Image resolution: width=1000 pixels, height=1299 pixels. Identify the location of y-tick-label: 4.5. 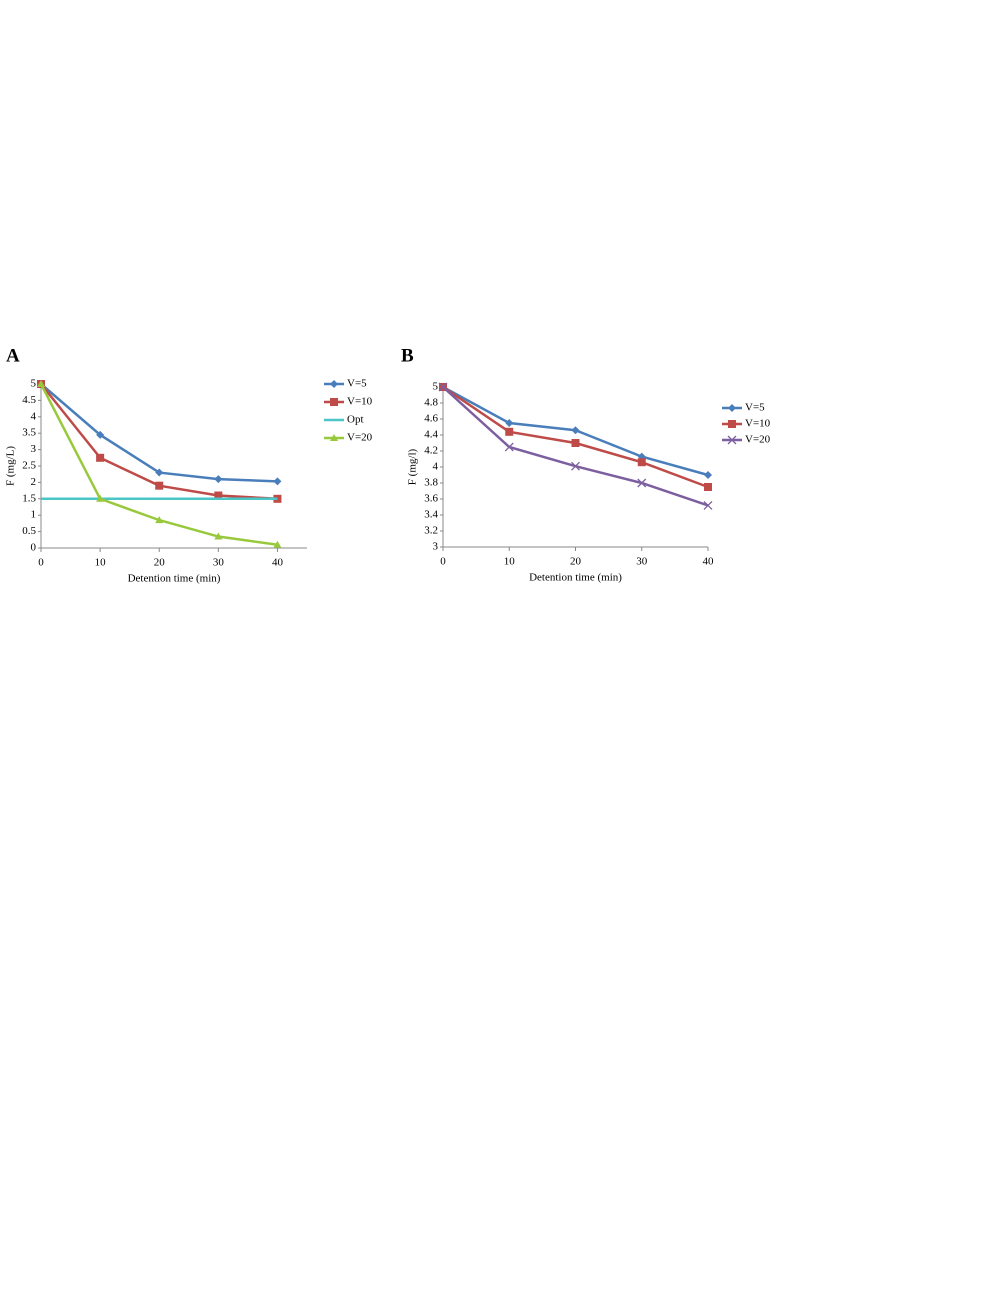
(29, 400).